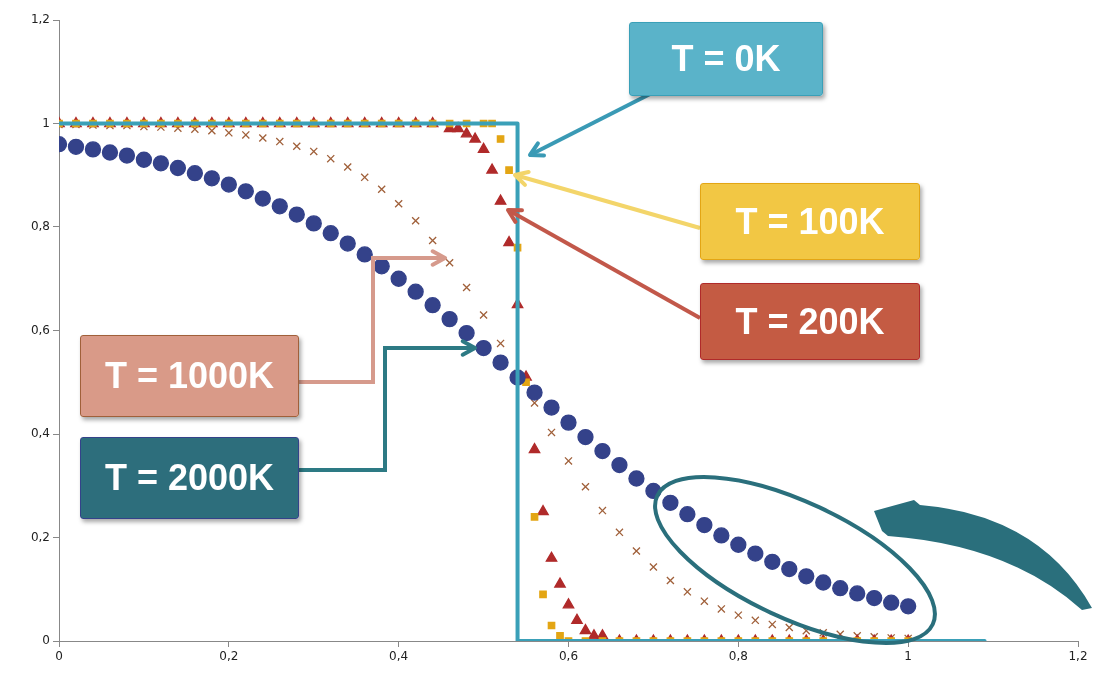 The width and height of the screenshot is (1095, 683). I want to click on y-tick-label: 1, so click(46, 122).